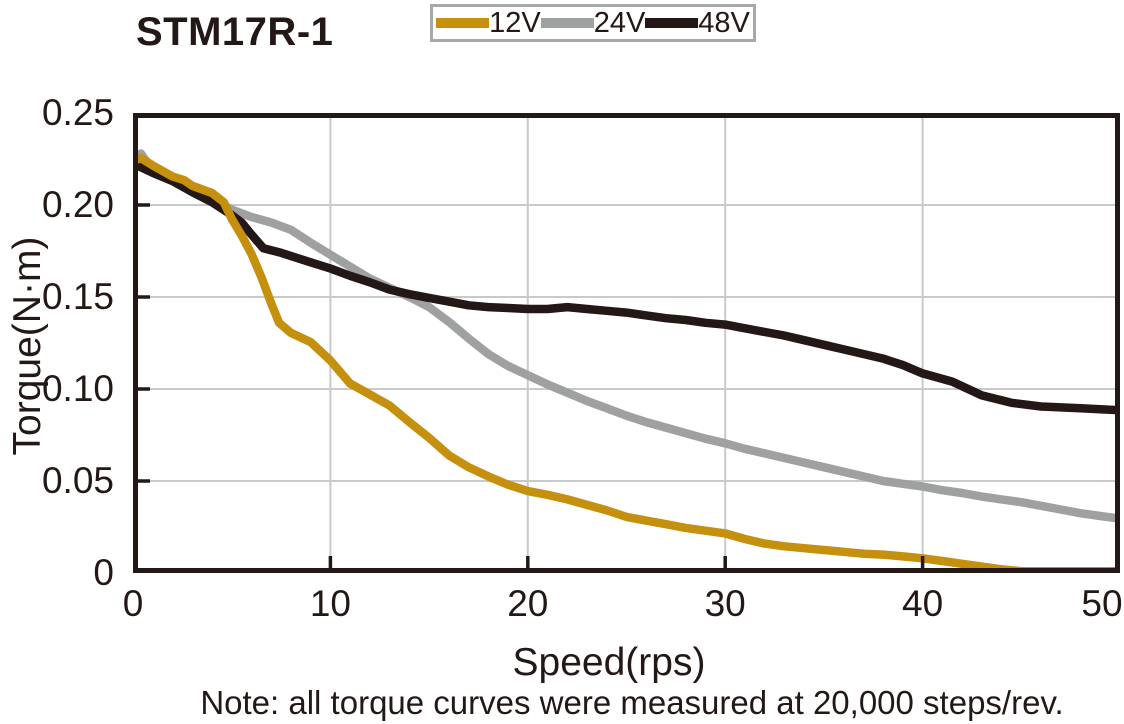 The width and height of the screenshot is (1124, 724). I want to click on legend: 12V 24V 48V, so click(593, 23).